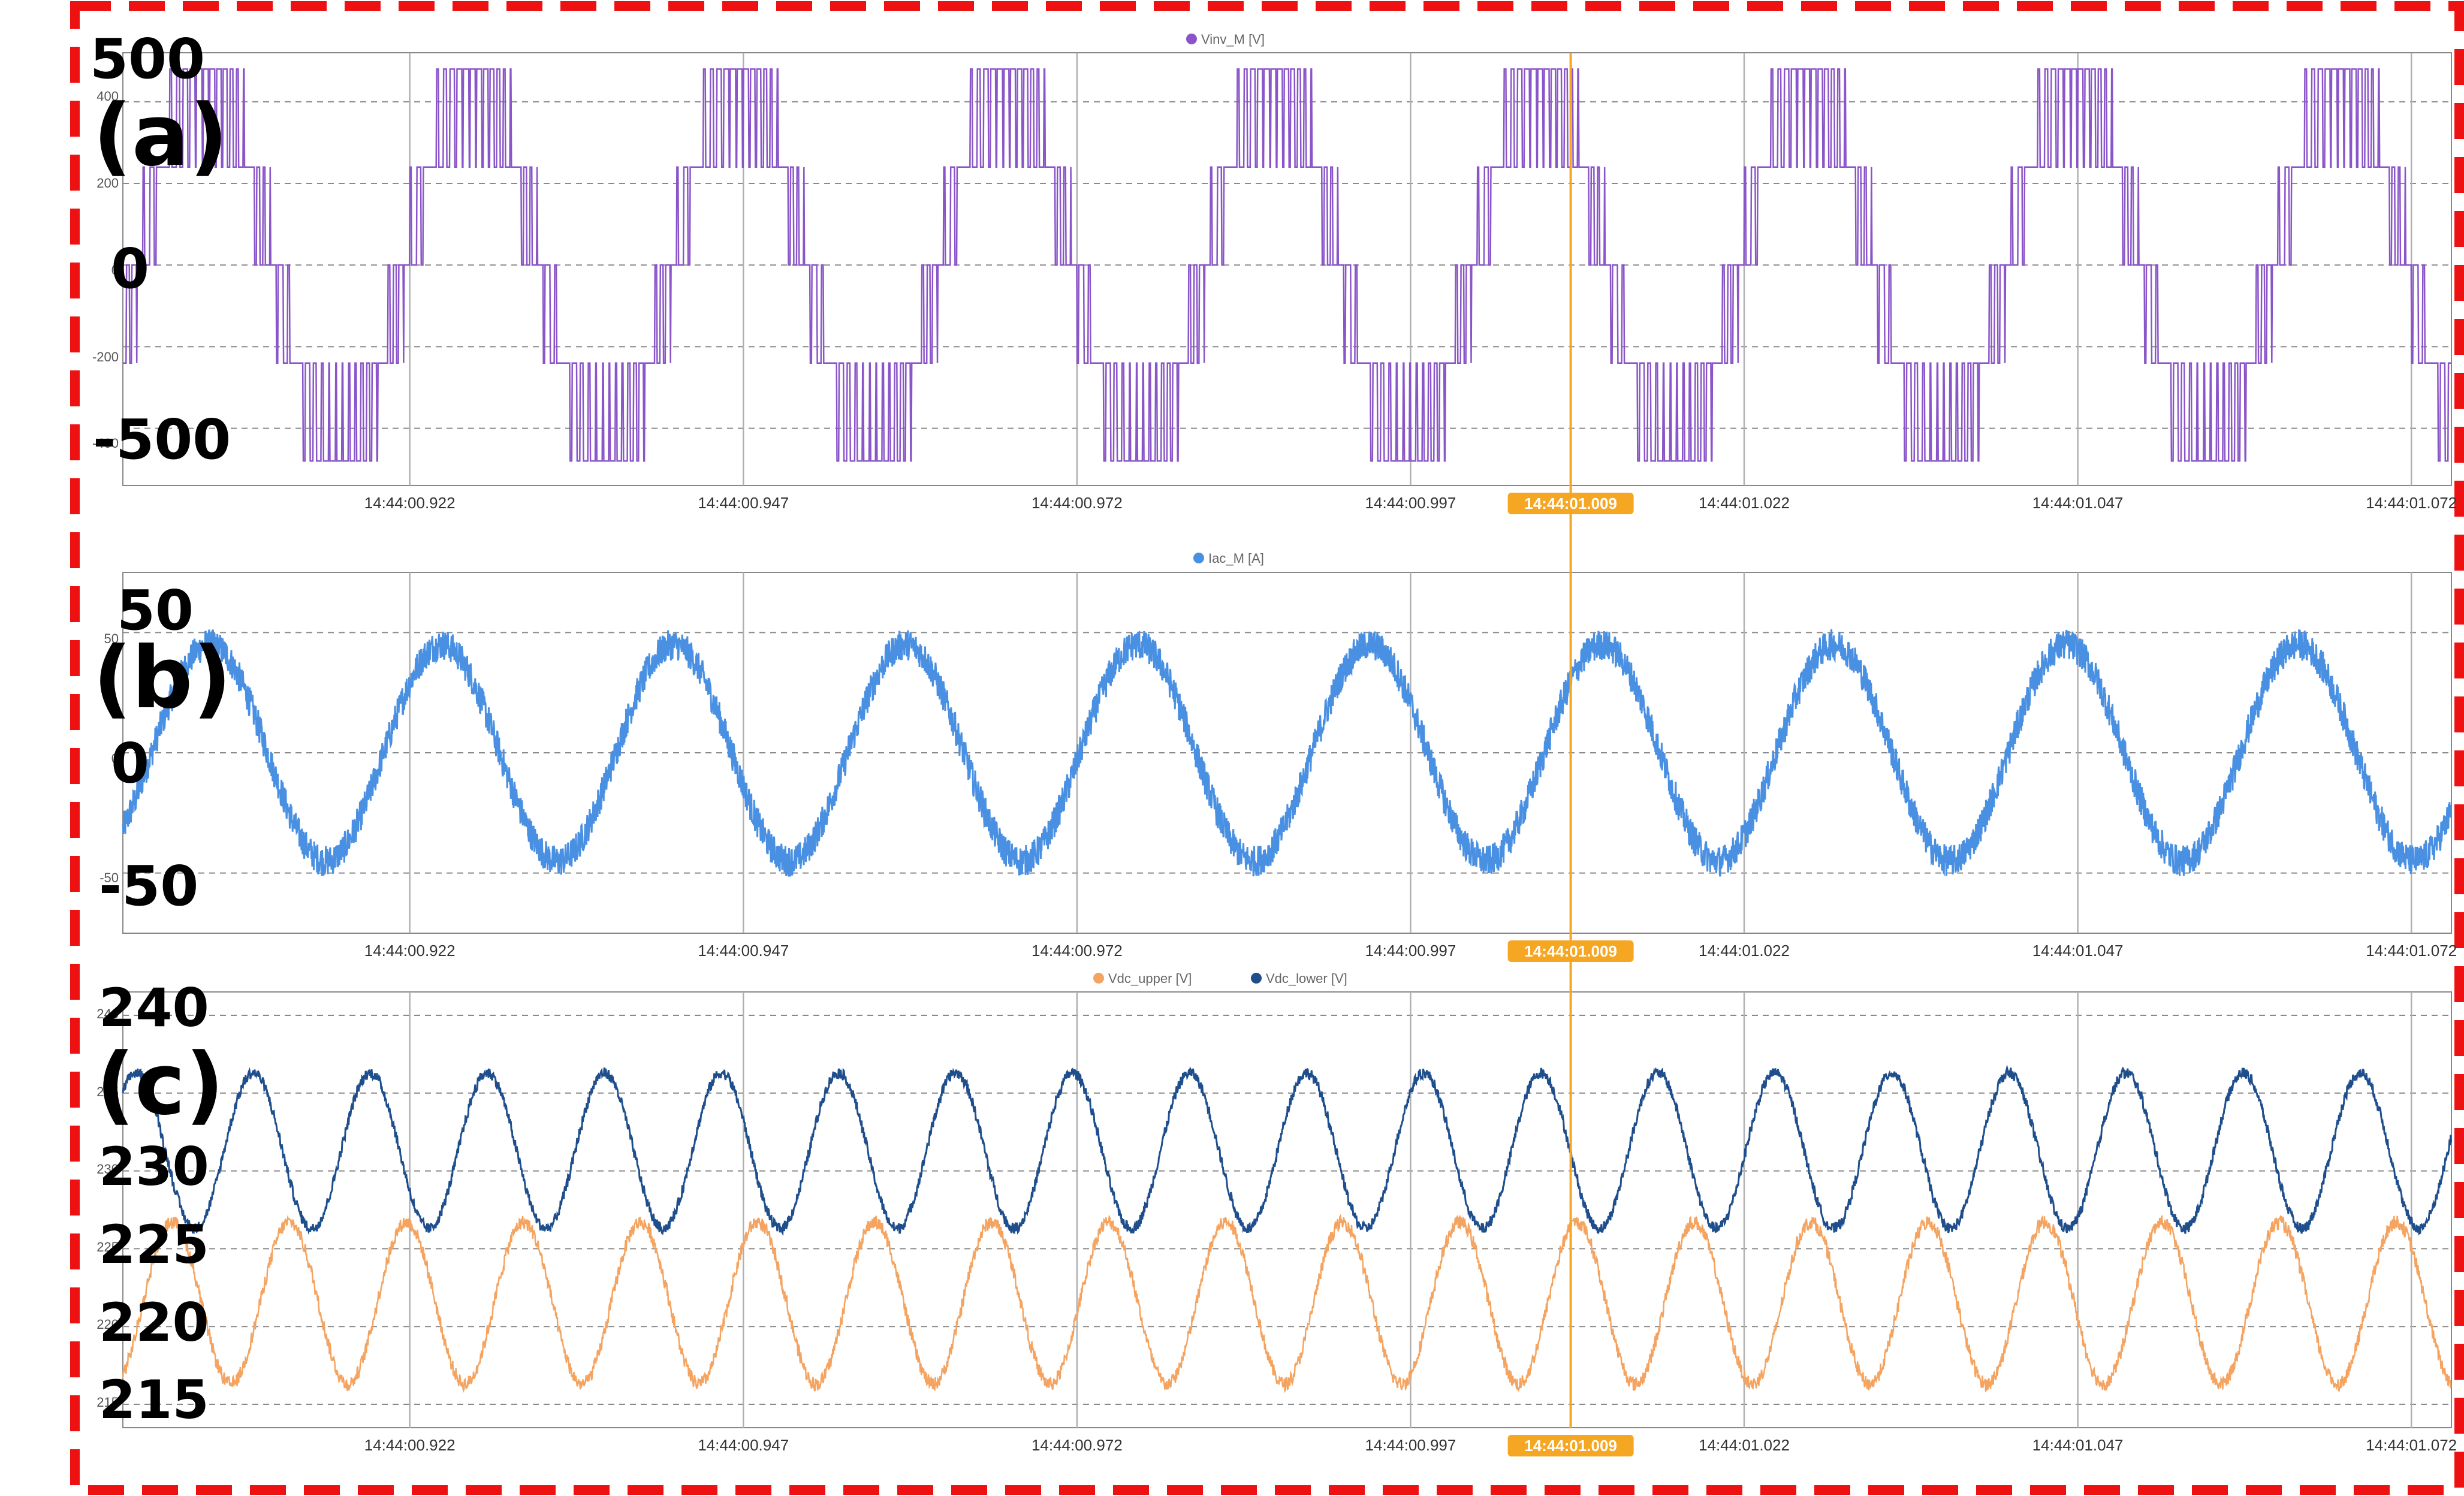 The height and width of the screenshot is (1496, 2464). What do you see at coordinates (155, 610) in the screenshot?
I see `big-tick-label: 50` at bounding box center [155, 610].